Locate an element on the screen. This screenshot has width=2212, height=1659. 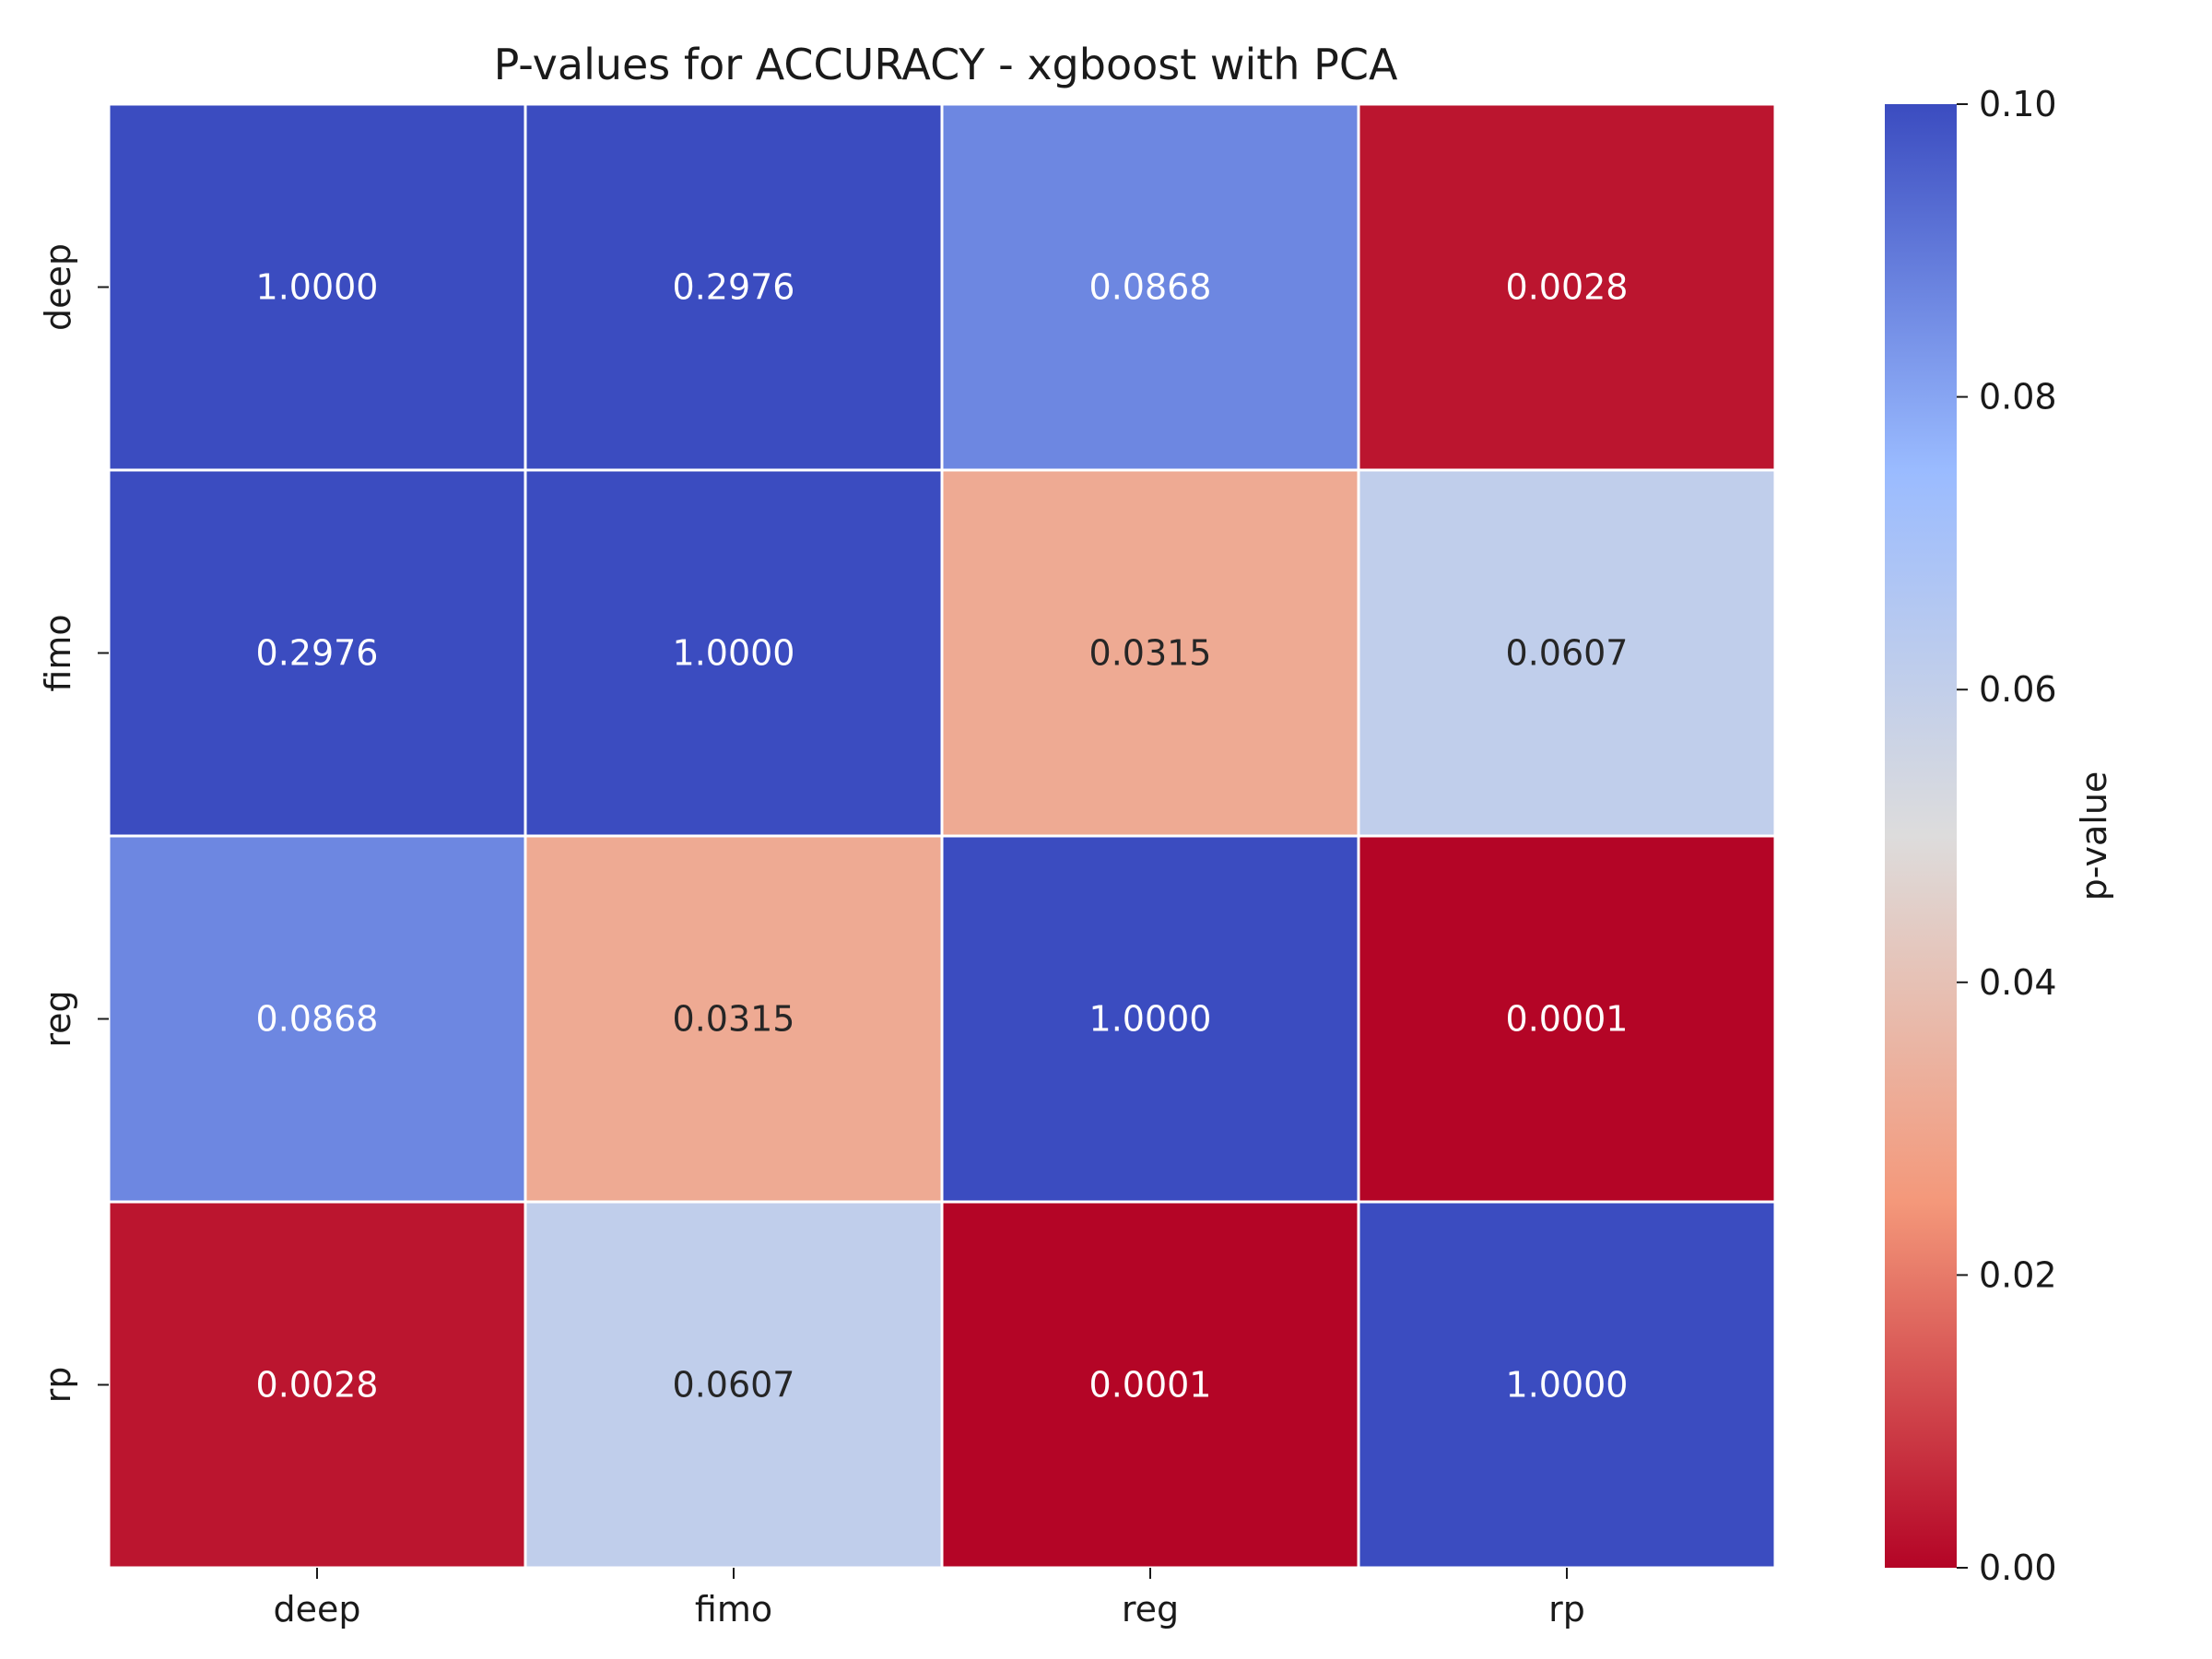
colorbar-label: p-value is located at coordinates (2094, 836).